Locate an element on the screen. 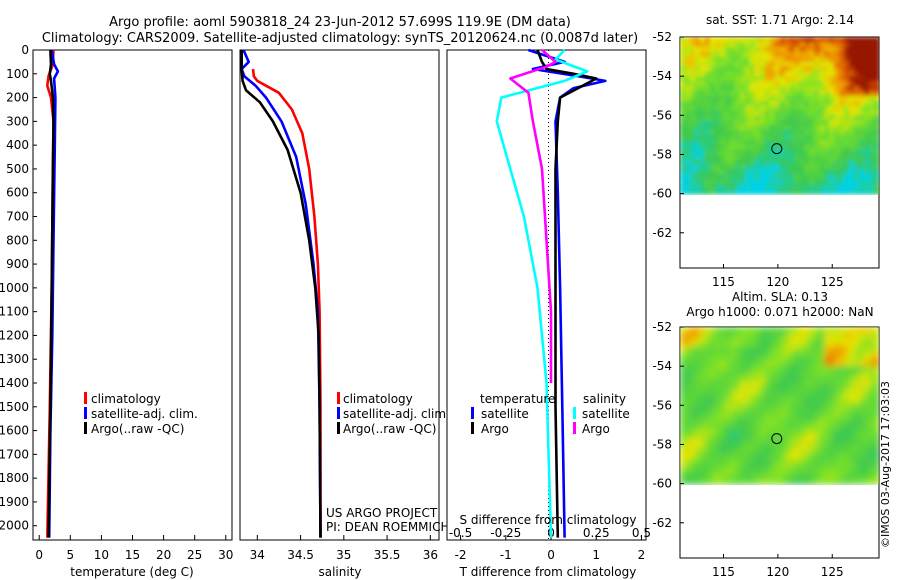  x-tick-label: 0 is located at coordinates (39, 555).